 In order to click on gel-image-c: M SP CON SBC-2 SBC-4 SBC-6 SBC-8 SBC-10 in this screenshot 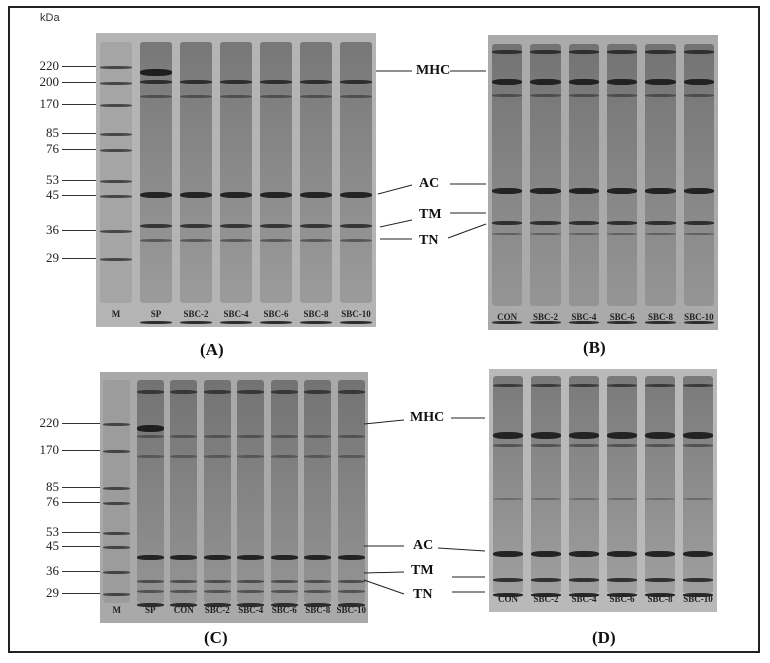, I will do `click(234, 497)`.